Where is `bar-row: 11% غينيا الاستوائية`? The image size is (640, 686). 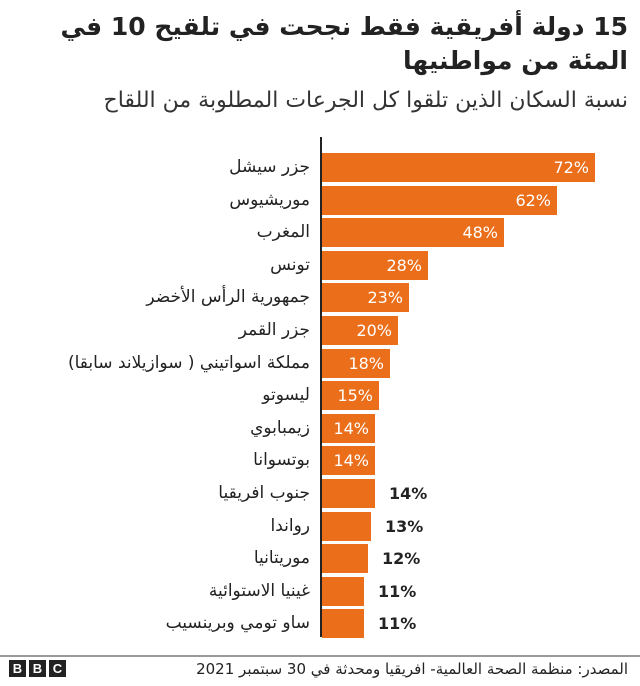
bar-row: 11% غينيا الاستوائية is located at coordinates (320, 591).